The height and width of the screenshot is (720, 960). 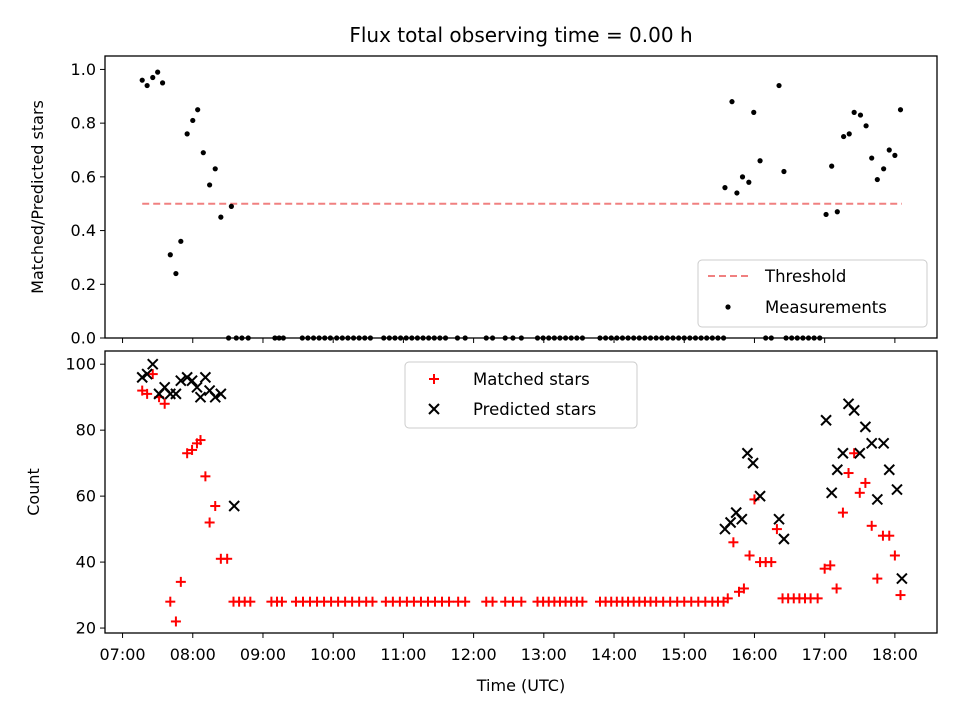 What do you see at coordinates (728, 307) in the screenshot?
I see `legend-measurements-swatch` at bounding box center [728, 307].